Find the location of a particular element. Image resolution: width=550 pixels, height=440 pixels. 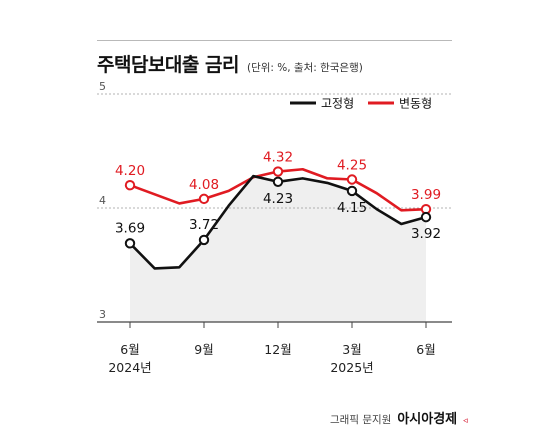

y-tick-label: 5 is located at coordinates (102, 86).